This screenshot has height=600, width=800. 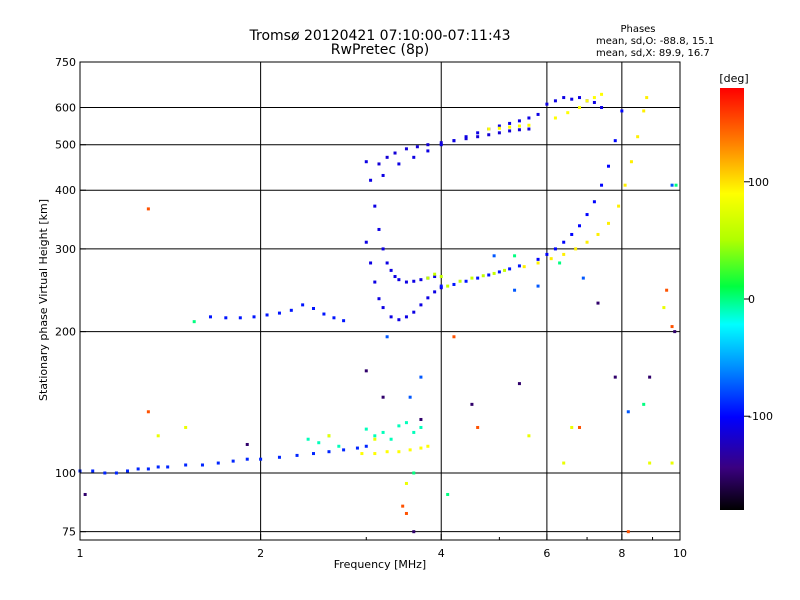 What do you see at coordinates (653, 53) in the screenshot?
I see `phases-x-stats: mean, sd,X: 89.9, 16.7` at bounding box center [653, 53].